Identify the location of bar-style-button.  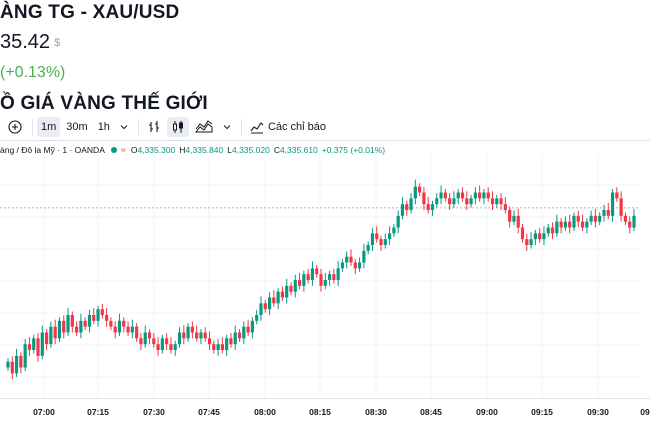
(154, 127).